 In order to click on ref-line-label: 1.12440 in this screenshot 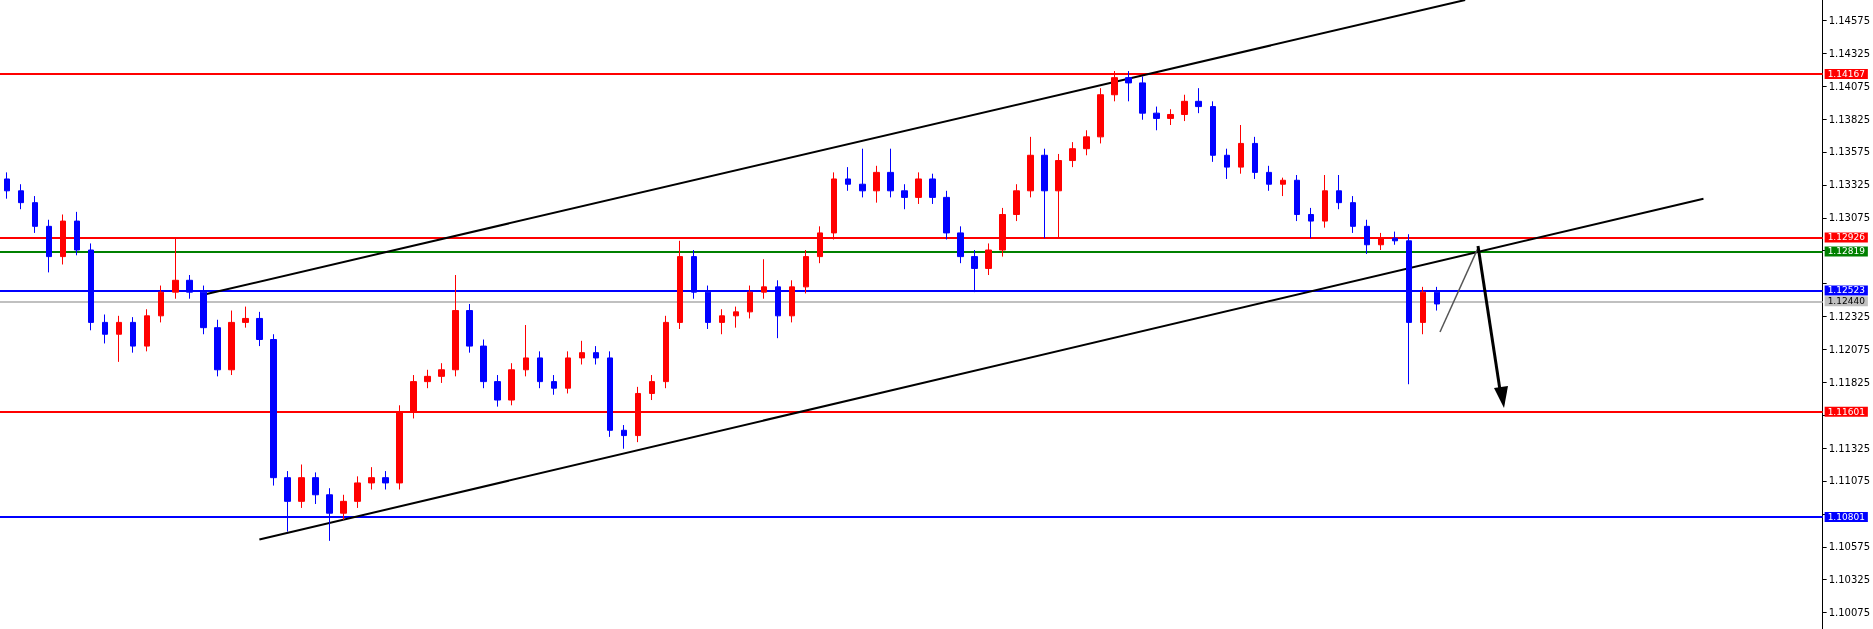, I will do `click(1846, 301)`.